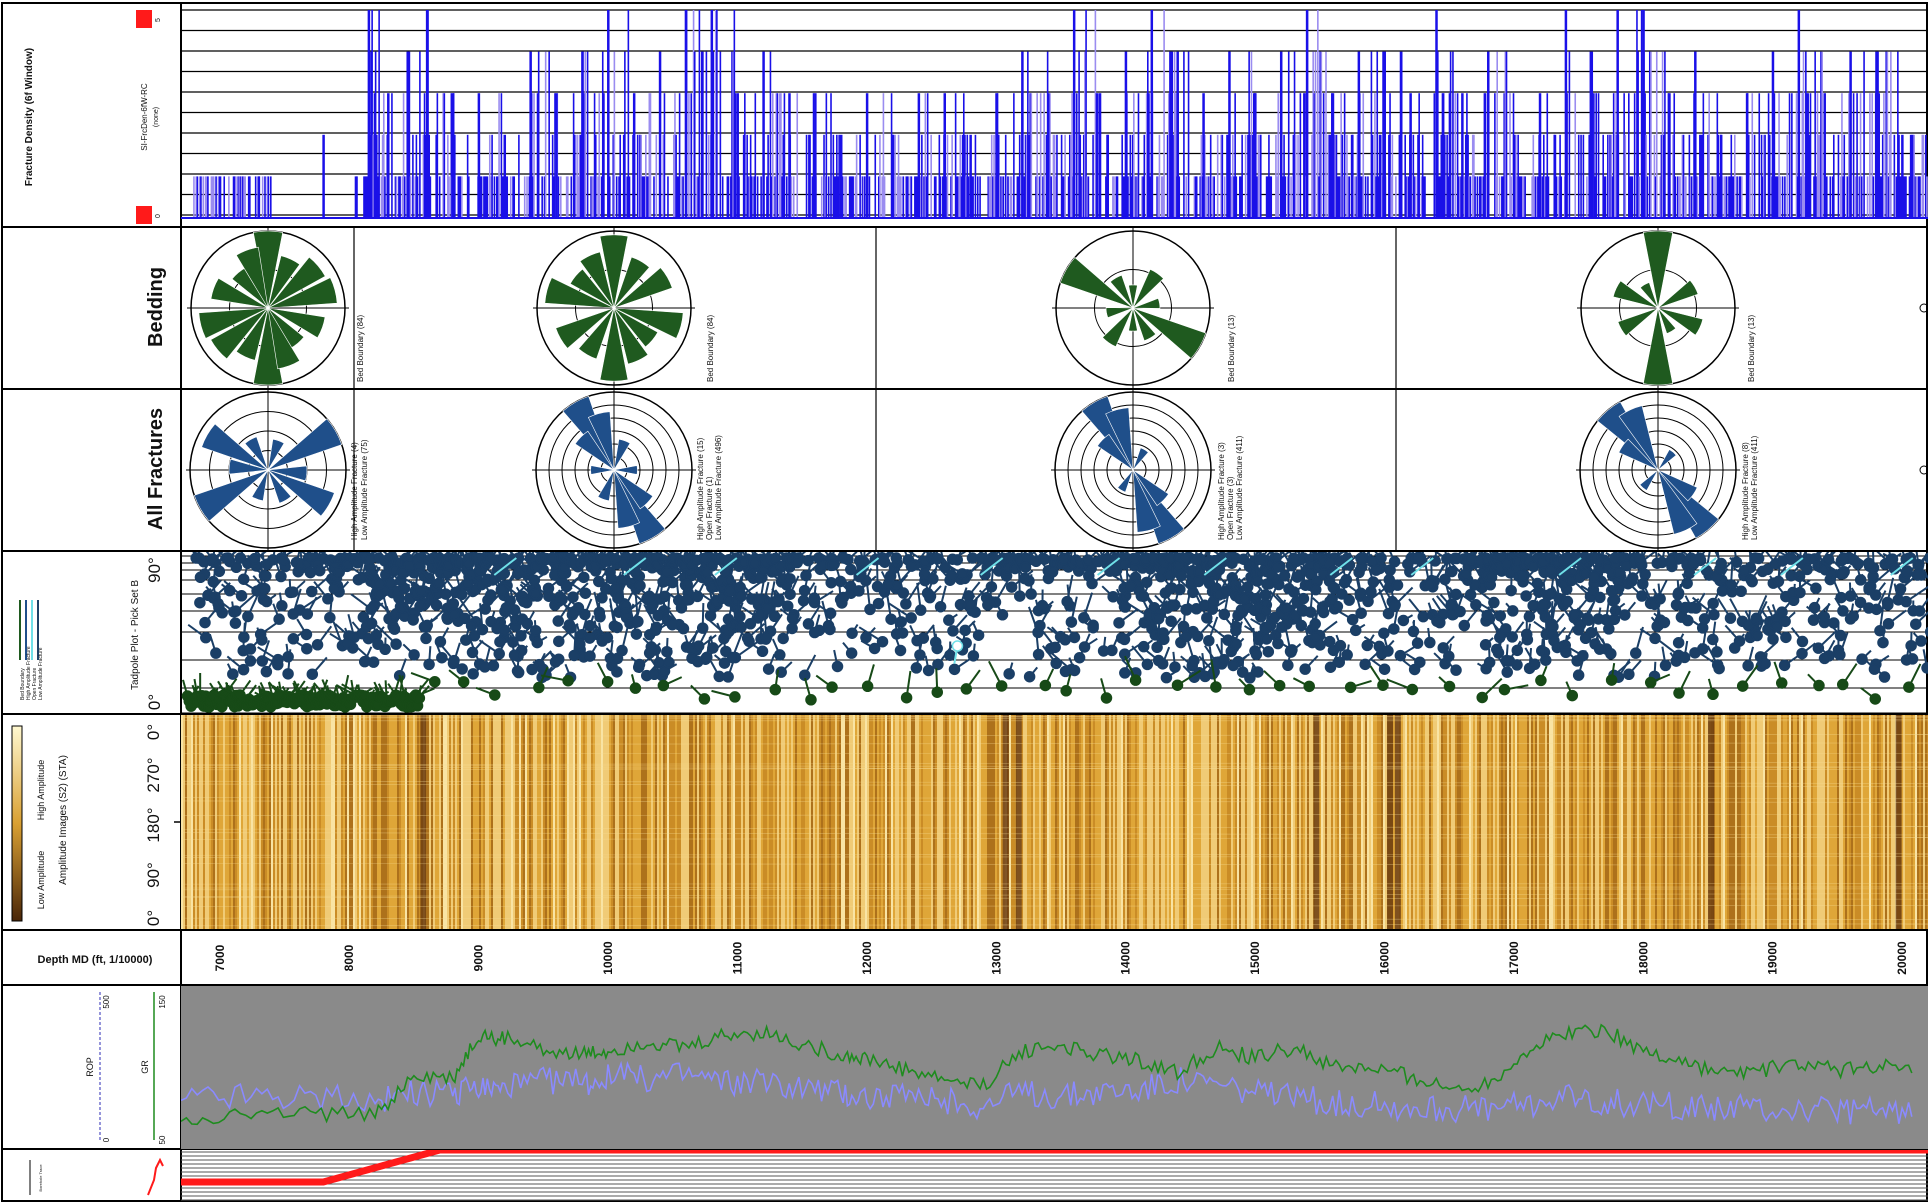 The image size is (1928, 1203). I want to click on fracture-annotation-3a: High Amplitude Fracture (3), so click(1221, 491).